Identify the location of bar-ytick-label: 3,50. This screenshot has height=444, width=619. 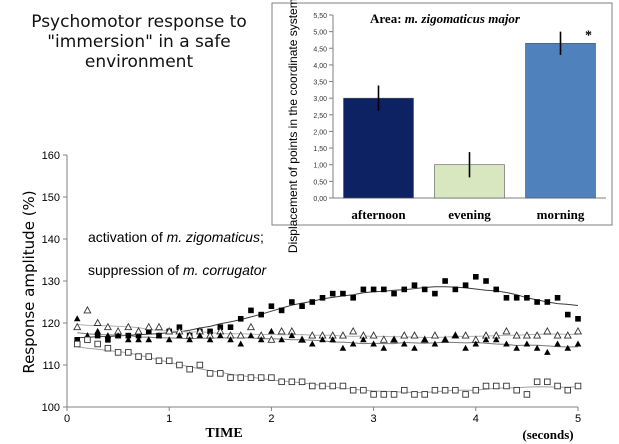
(320, 83).